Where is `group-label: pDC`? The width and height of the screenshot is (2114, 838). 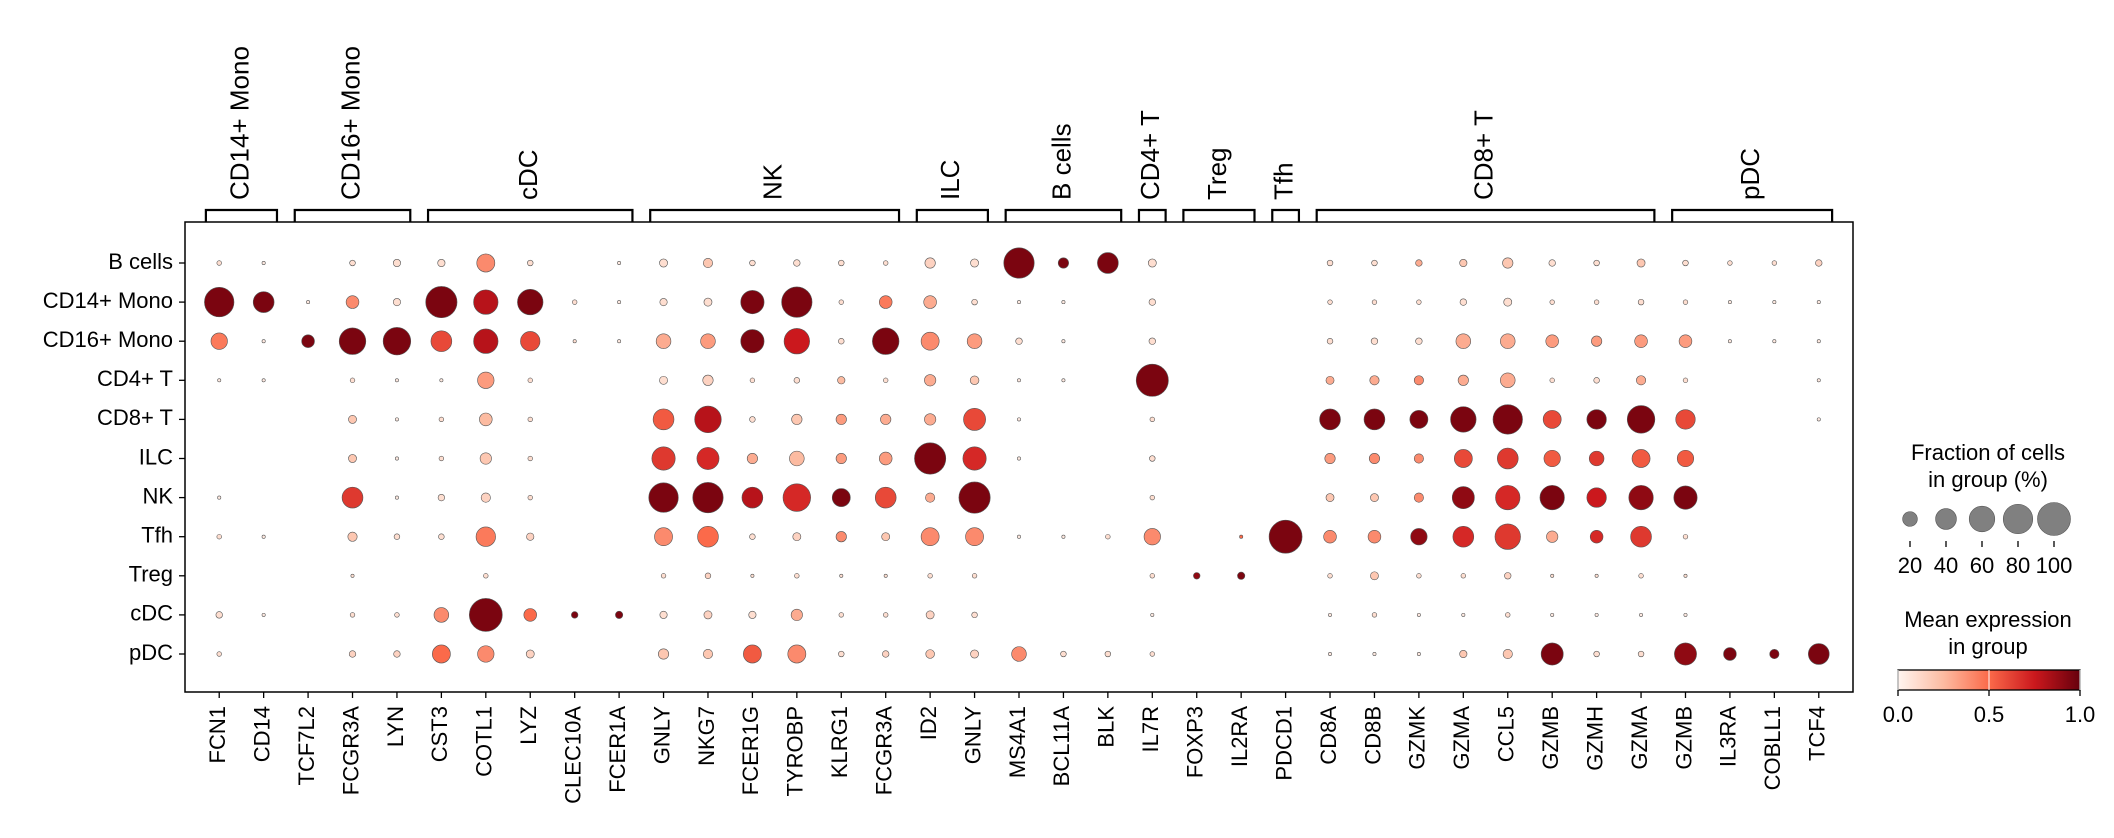 group-label: pDC is located at coordinates (1750, 174).